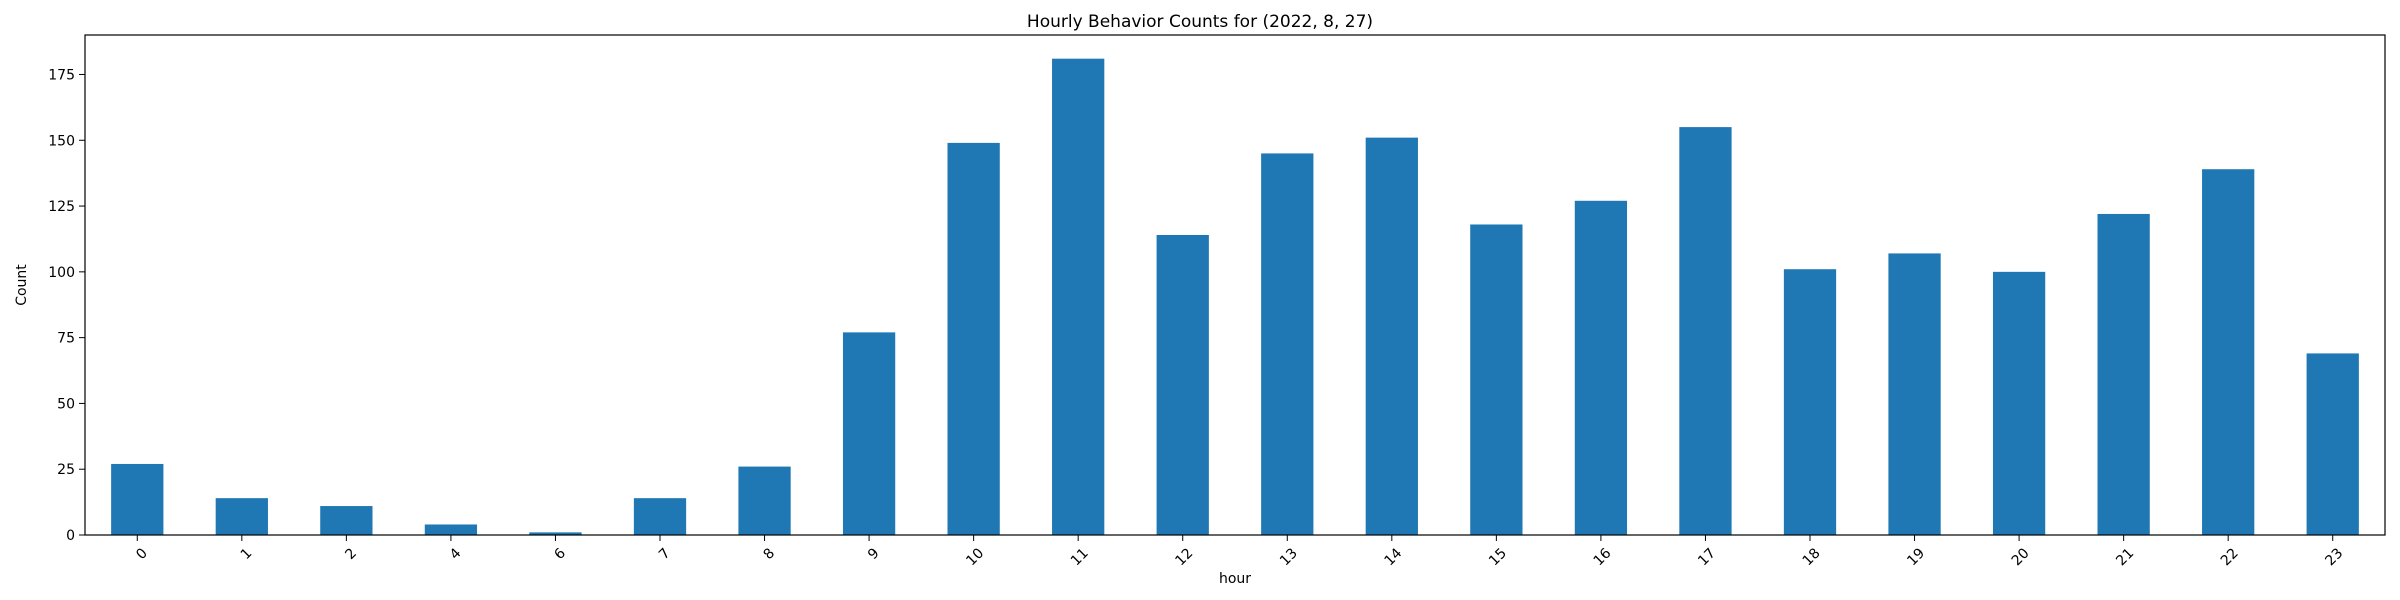 The image size is (2400, 600). What do you see at coordinates (1239, 552) in the screenshot?
I see `x-axis: 0 1 2 4 6 7 8 9 10 11 12 13 14 15 16 17 18 19 20 21 22 23` at bounding box center [1239, 552].